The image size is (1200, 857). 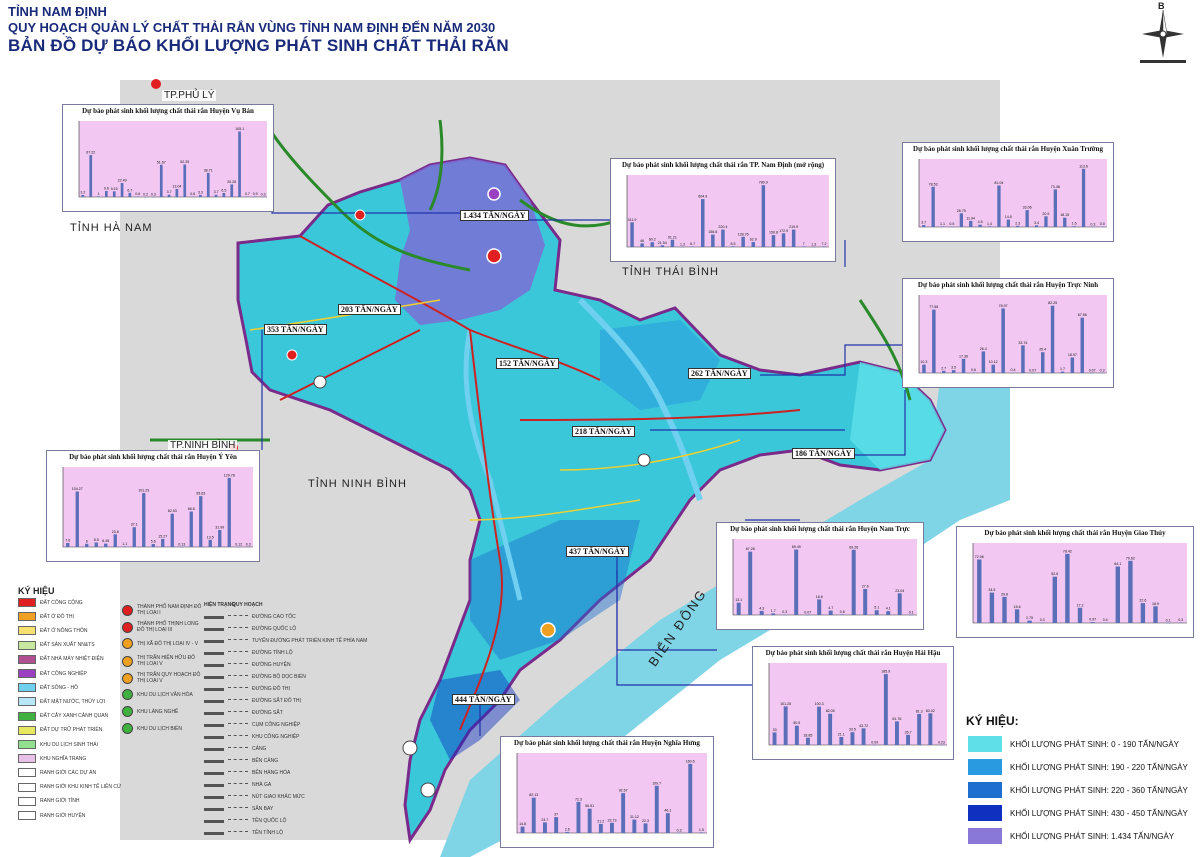 What do you see at coordinates (192, 194) in the screenshot?
I see `chart-data-label: 0.6` at bounding box center [192, 194].